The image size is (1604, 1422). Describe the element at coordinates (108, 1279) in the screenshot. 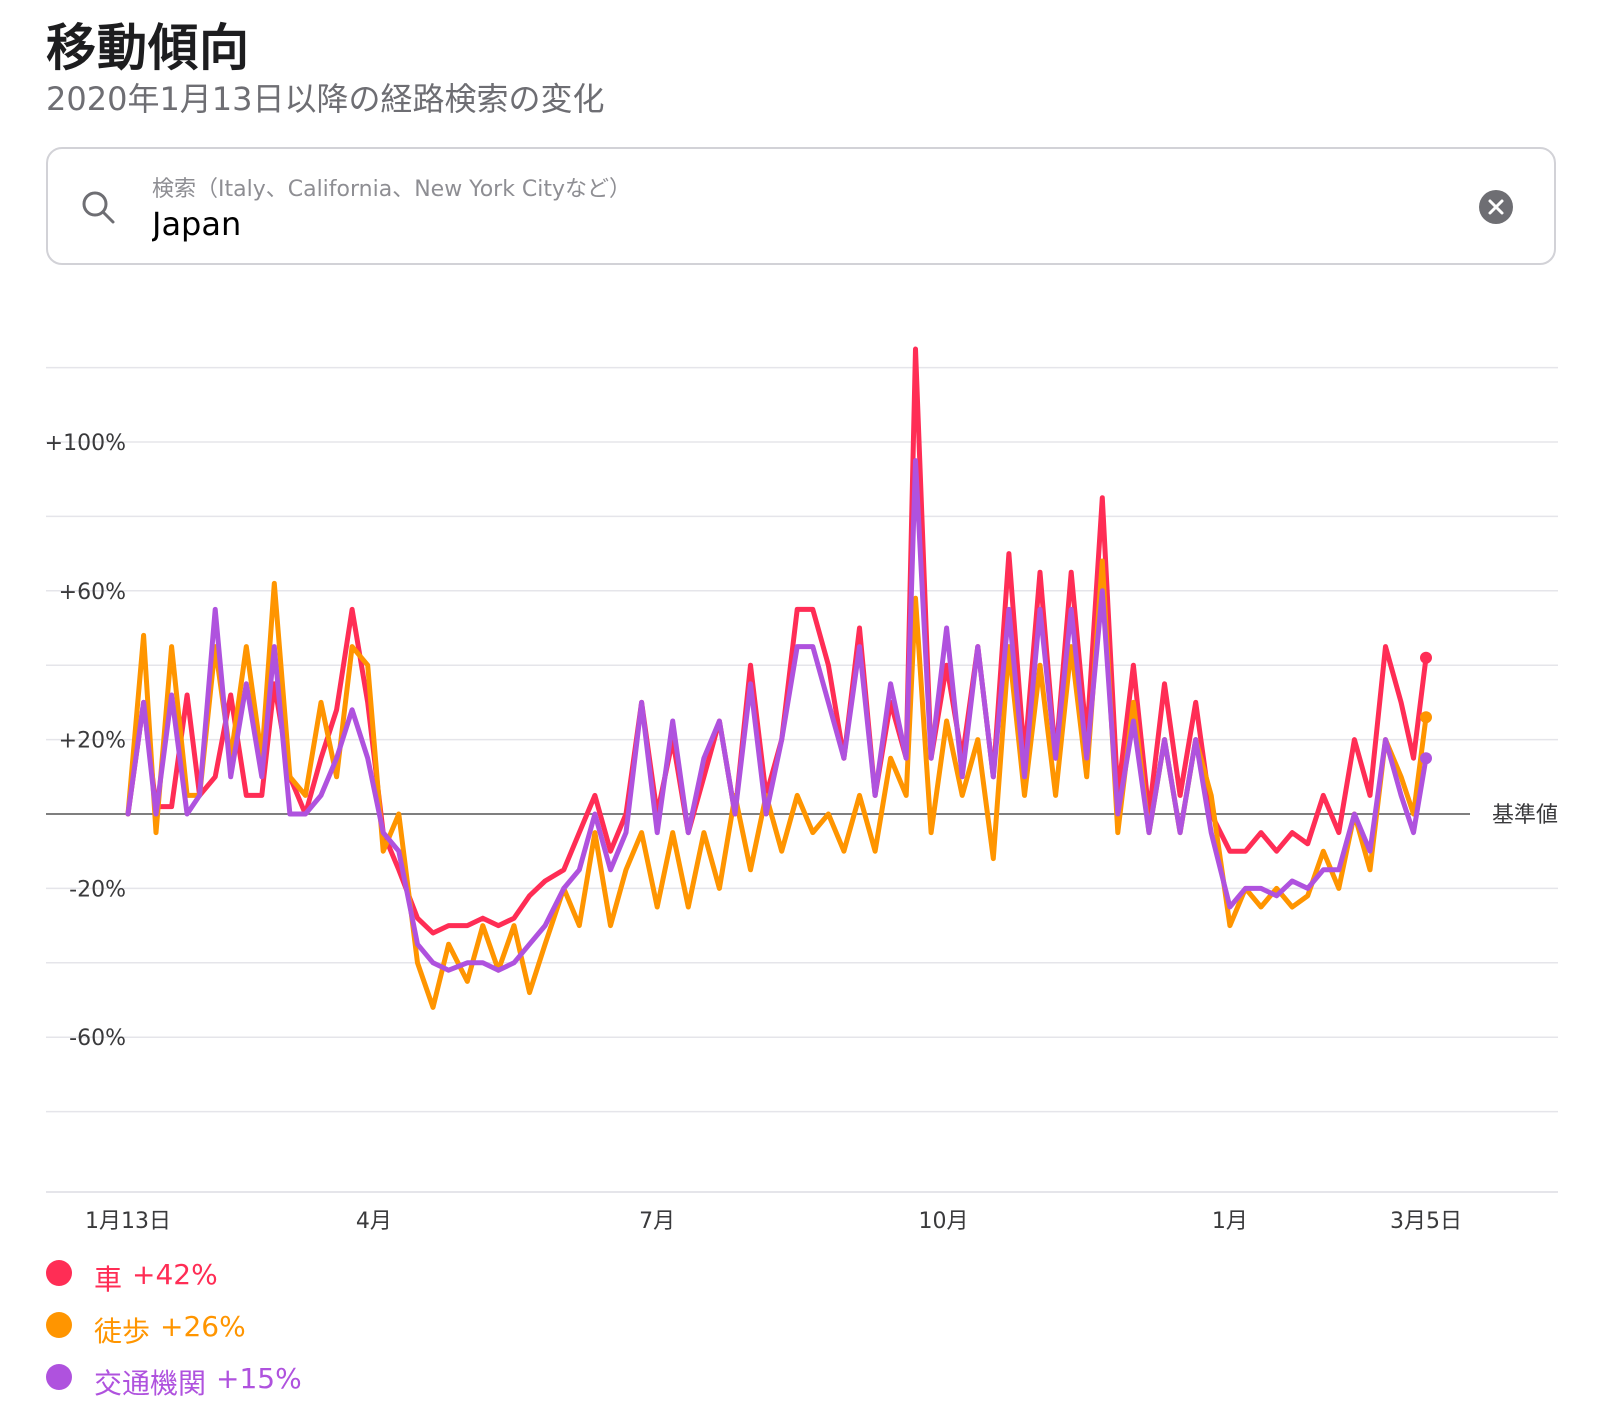

I see `legend-label-driving: 車` at that location.